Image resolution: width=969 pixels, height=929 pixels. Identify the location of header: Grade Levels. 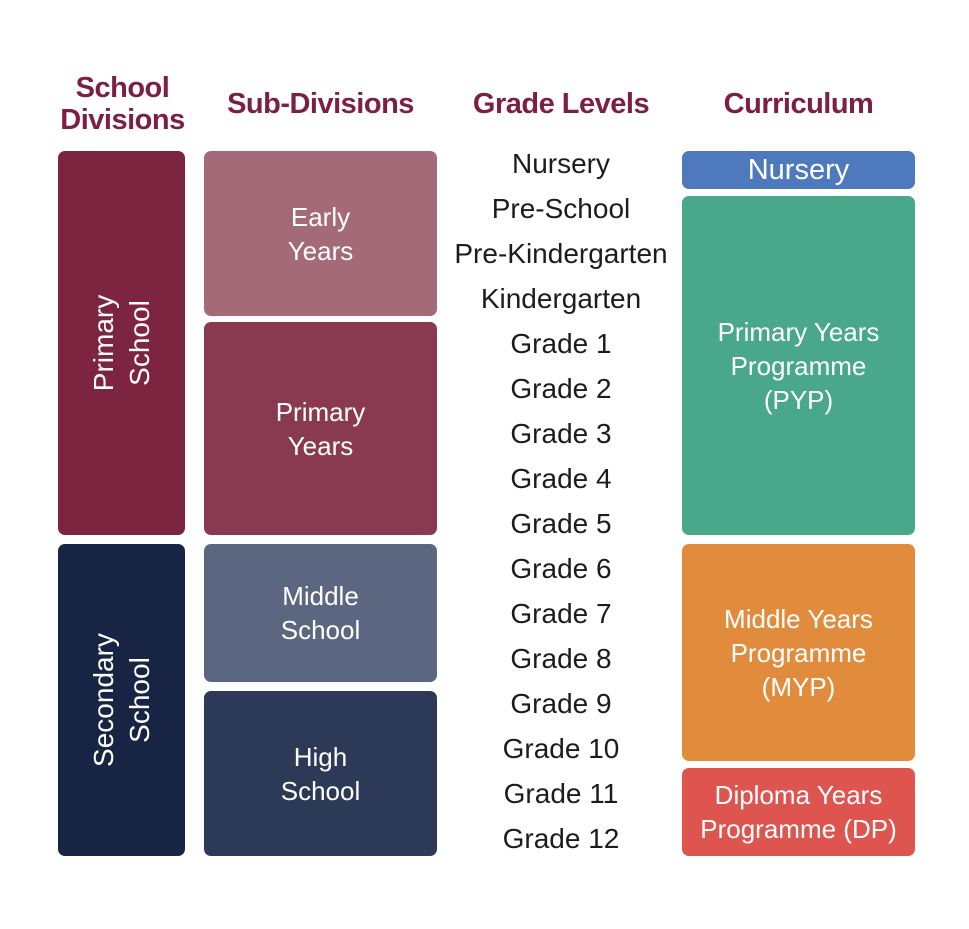
(561, 104).